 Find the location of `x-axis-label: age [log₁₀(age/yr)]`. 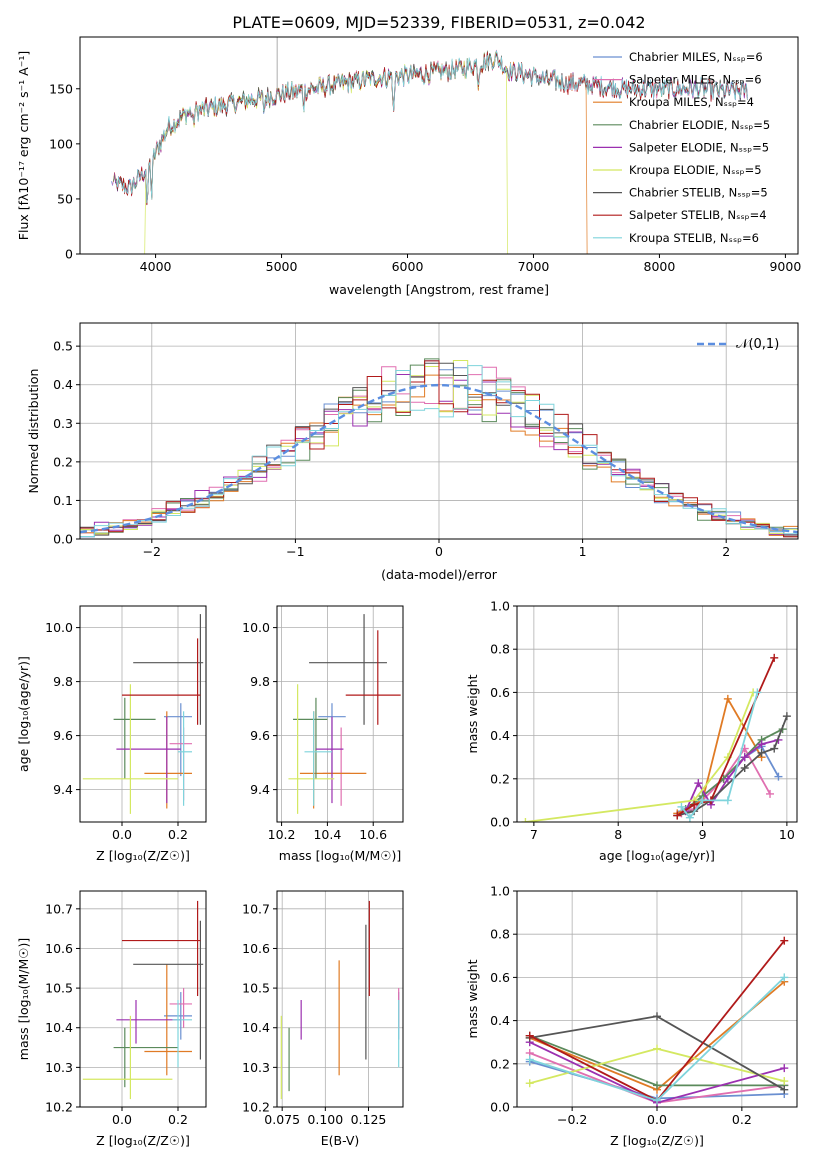

x-axis-label: age [log₁₀(age/yr)] is located at coordinates (657, 855).